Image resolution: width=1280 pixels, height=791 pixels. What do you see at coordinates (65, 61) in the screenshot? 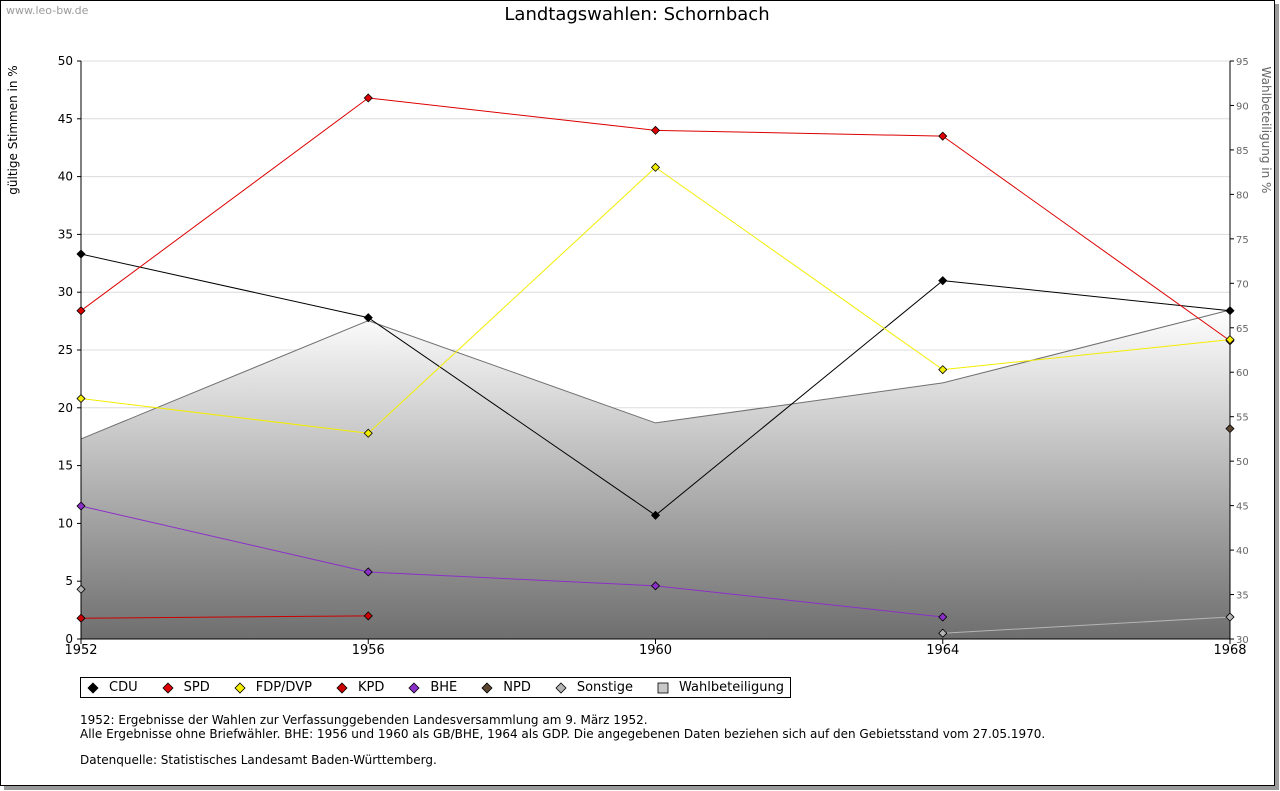
I see `y-tick-label: 50` at bounding box center [65, 61].